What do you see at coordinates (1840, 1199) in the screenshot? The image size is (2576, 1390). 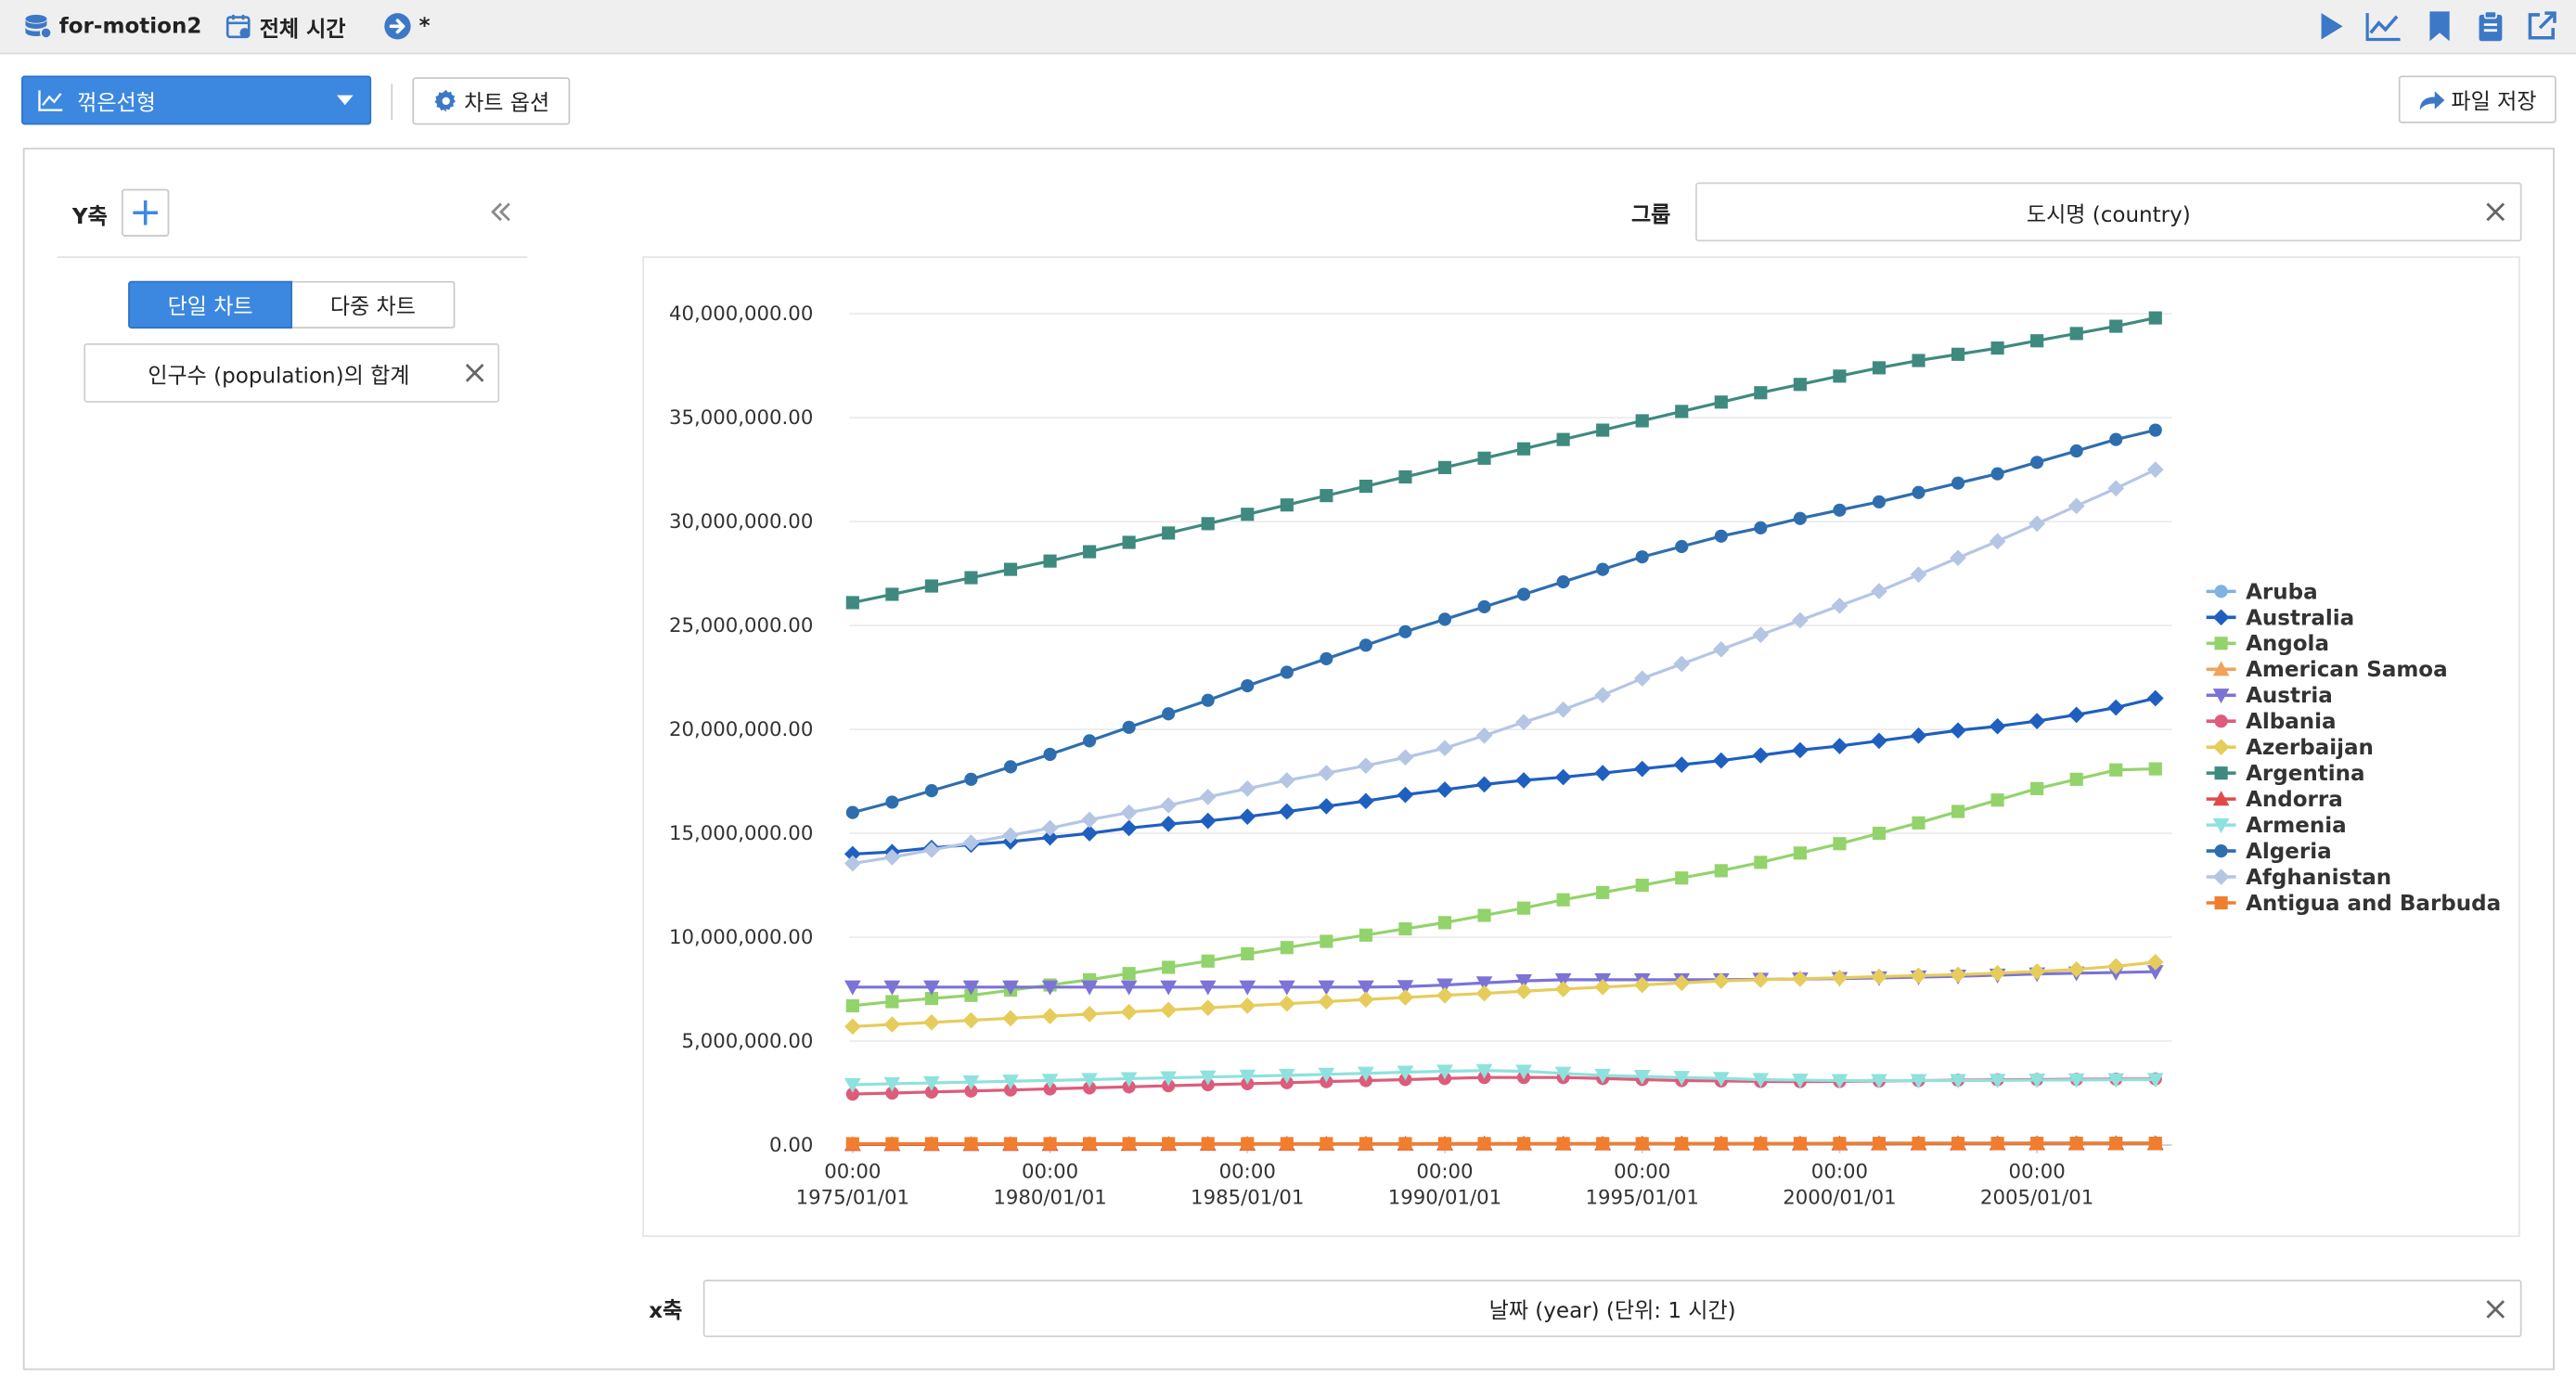 I see `x-tick-label: 2000/01/01` at bounding box center [1840, 1199].